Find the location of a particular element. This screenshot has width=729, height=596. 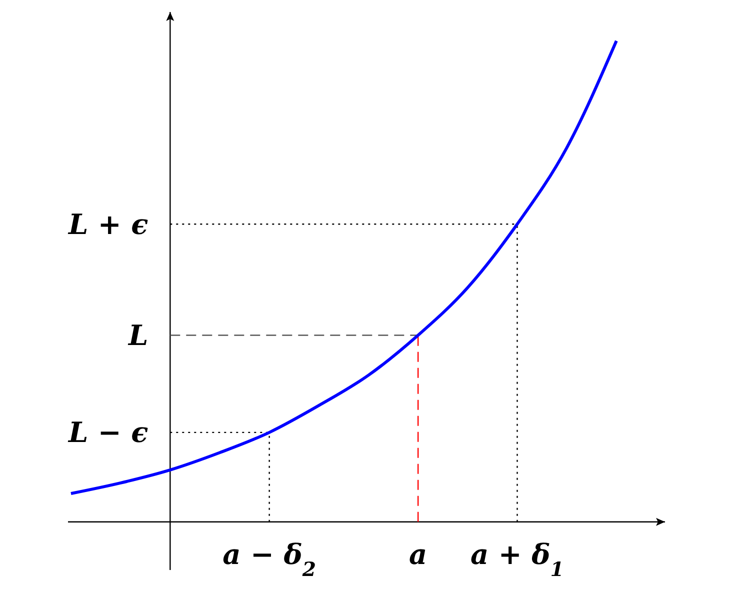

ref-line-label: L is located at coordinates (137, 335).